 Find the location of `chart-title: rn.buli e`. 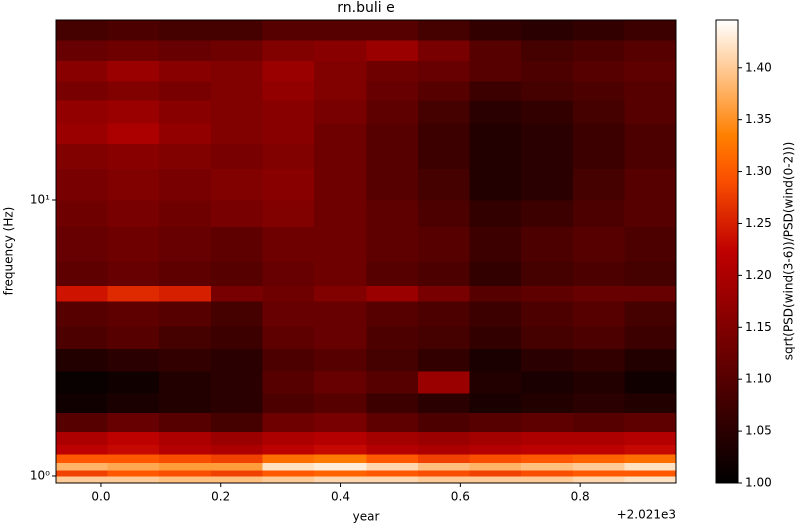

chart-title: rn.buli e is located at coordinates (365, 8).